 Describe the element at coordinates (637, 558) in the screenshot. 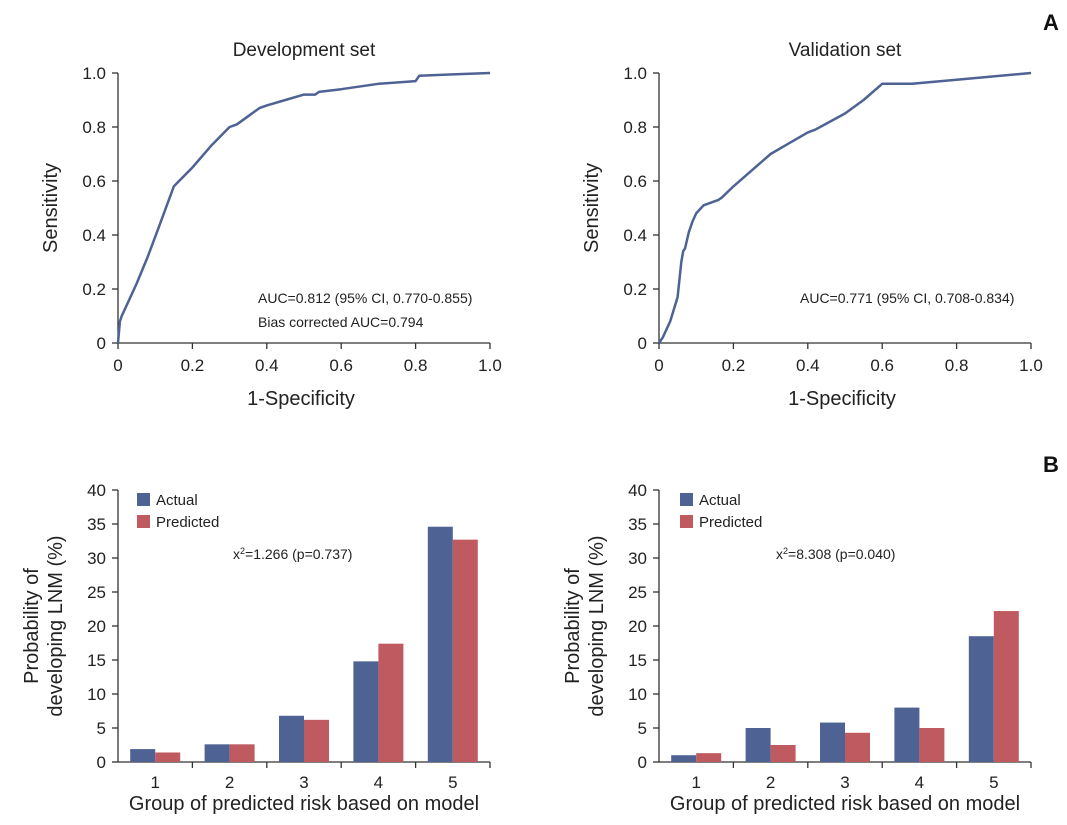

I see `y-tick-label: 30` at that location.